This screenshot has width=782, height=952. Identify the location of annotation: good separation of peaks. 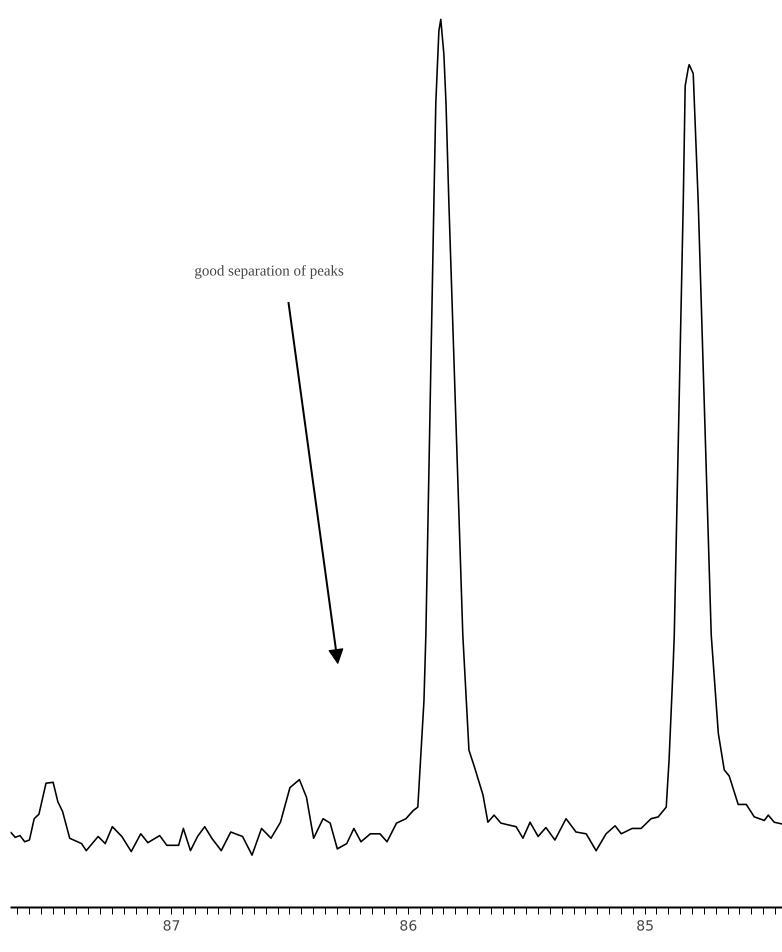
(269, 272).